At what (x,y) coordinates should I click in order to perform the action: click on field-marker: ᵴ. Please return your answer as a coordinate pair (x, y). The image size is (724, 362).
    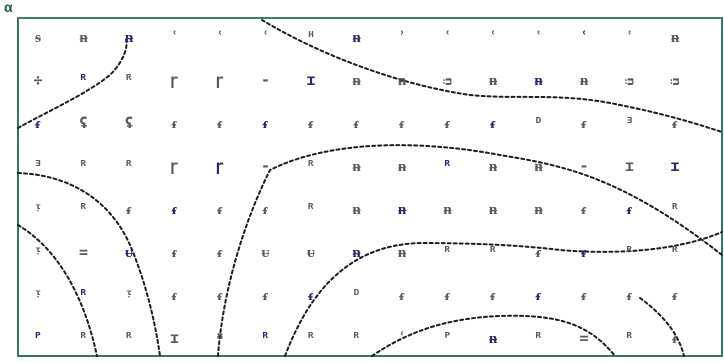
    Looking at the image, I should click on (38, 37).